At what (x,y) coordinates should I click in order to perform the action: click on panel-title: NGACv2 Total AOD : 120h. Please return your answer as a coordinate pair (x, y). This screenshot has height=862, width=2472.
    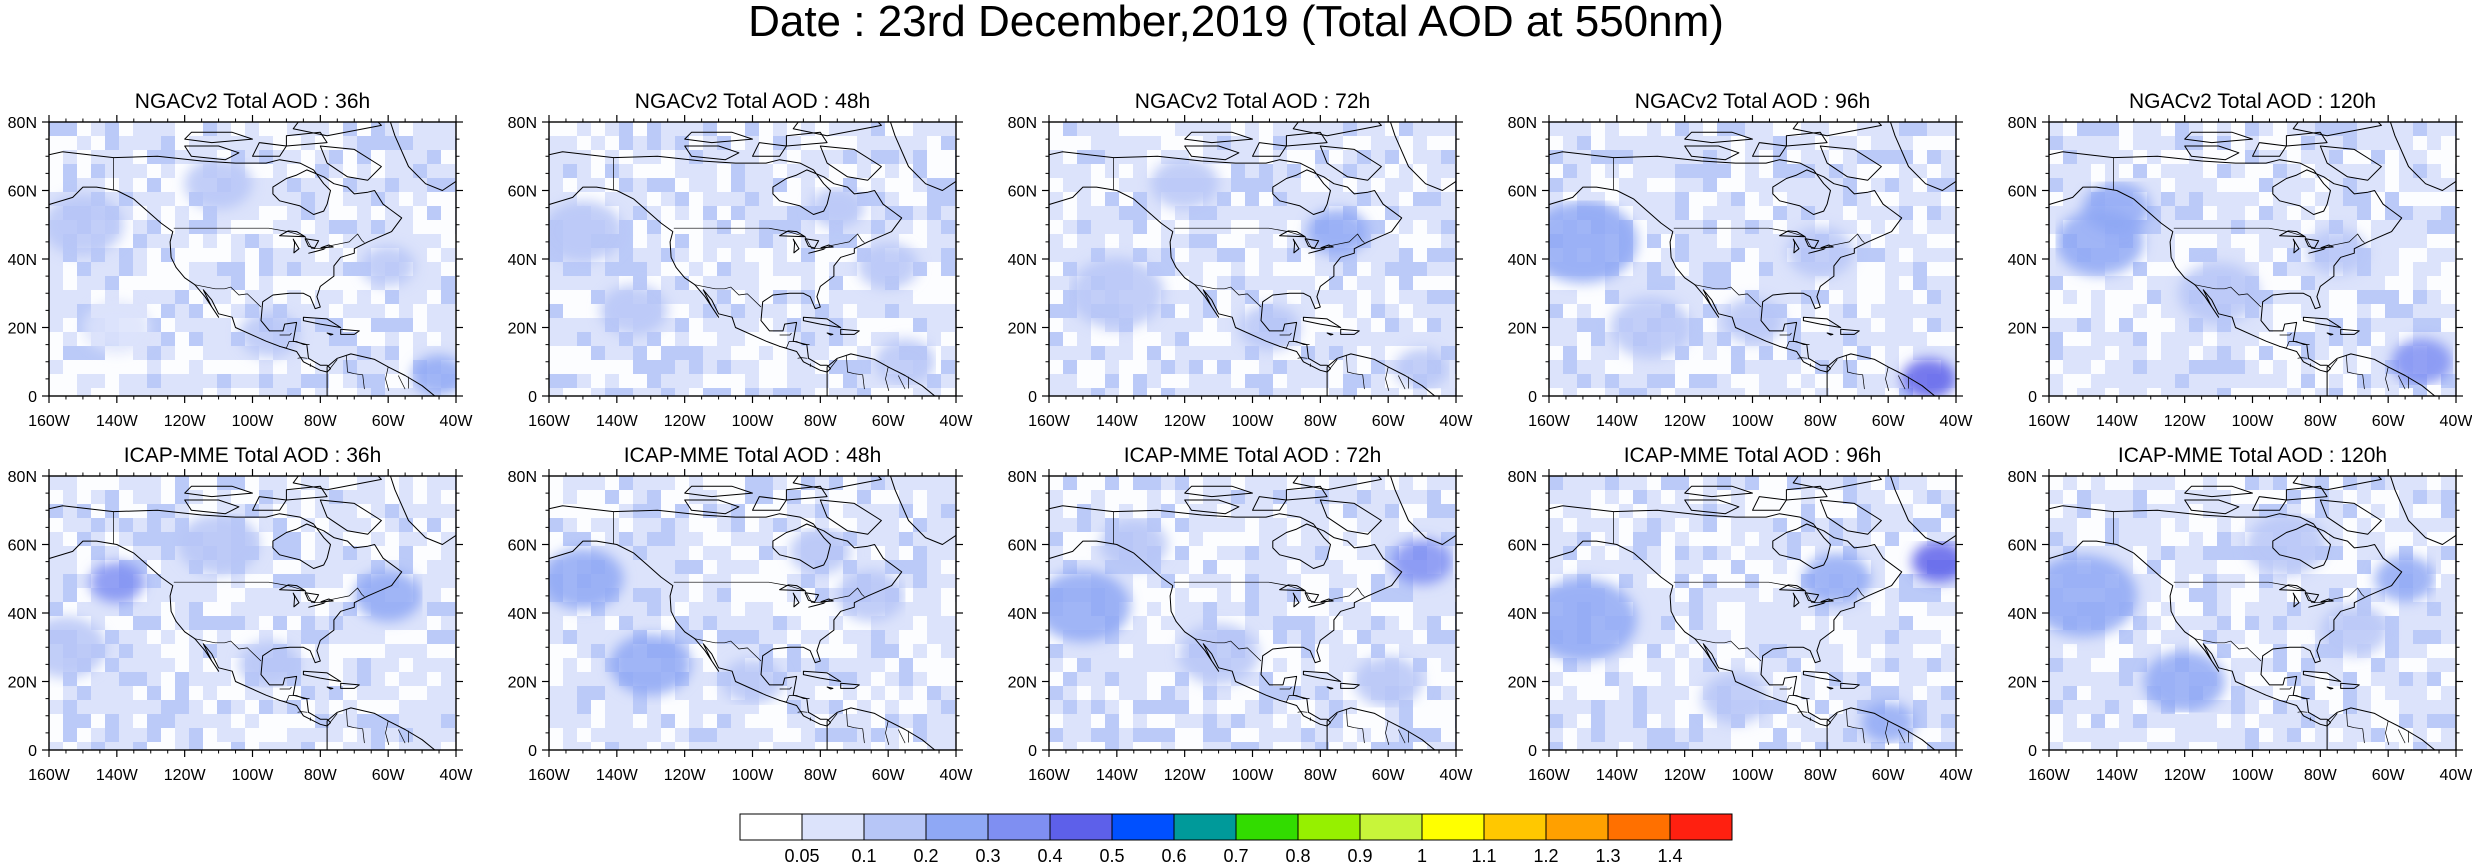
    Looking at the image, I should click on (2252, 101).